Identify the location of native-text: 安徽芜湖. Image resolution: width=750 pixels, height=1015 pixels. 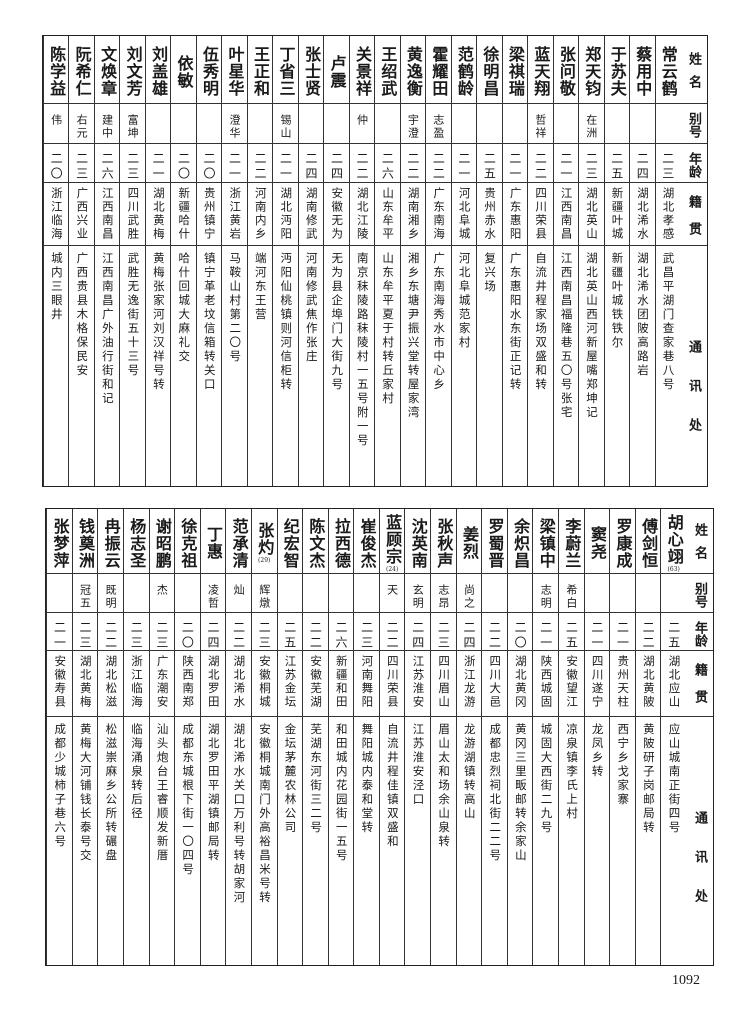
(316, 682).